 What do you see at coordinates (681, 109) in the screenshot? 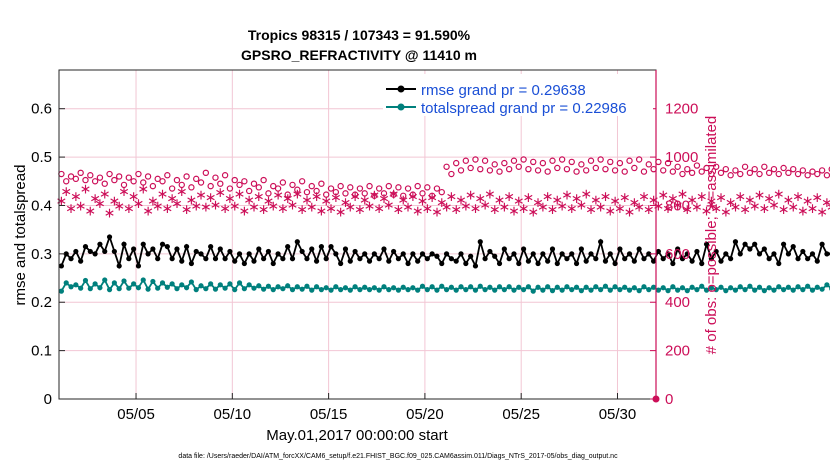
I see `y-tick-label-right: 1200` at bounding box center [681, 109].